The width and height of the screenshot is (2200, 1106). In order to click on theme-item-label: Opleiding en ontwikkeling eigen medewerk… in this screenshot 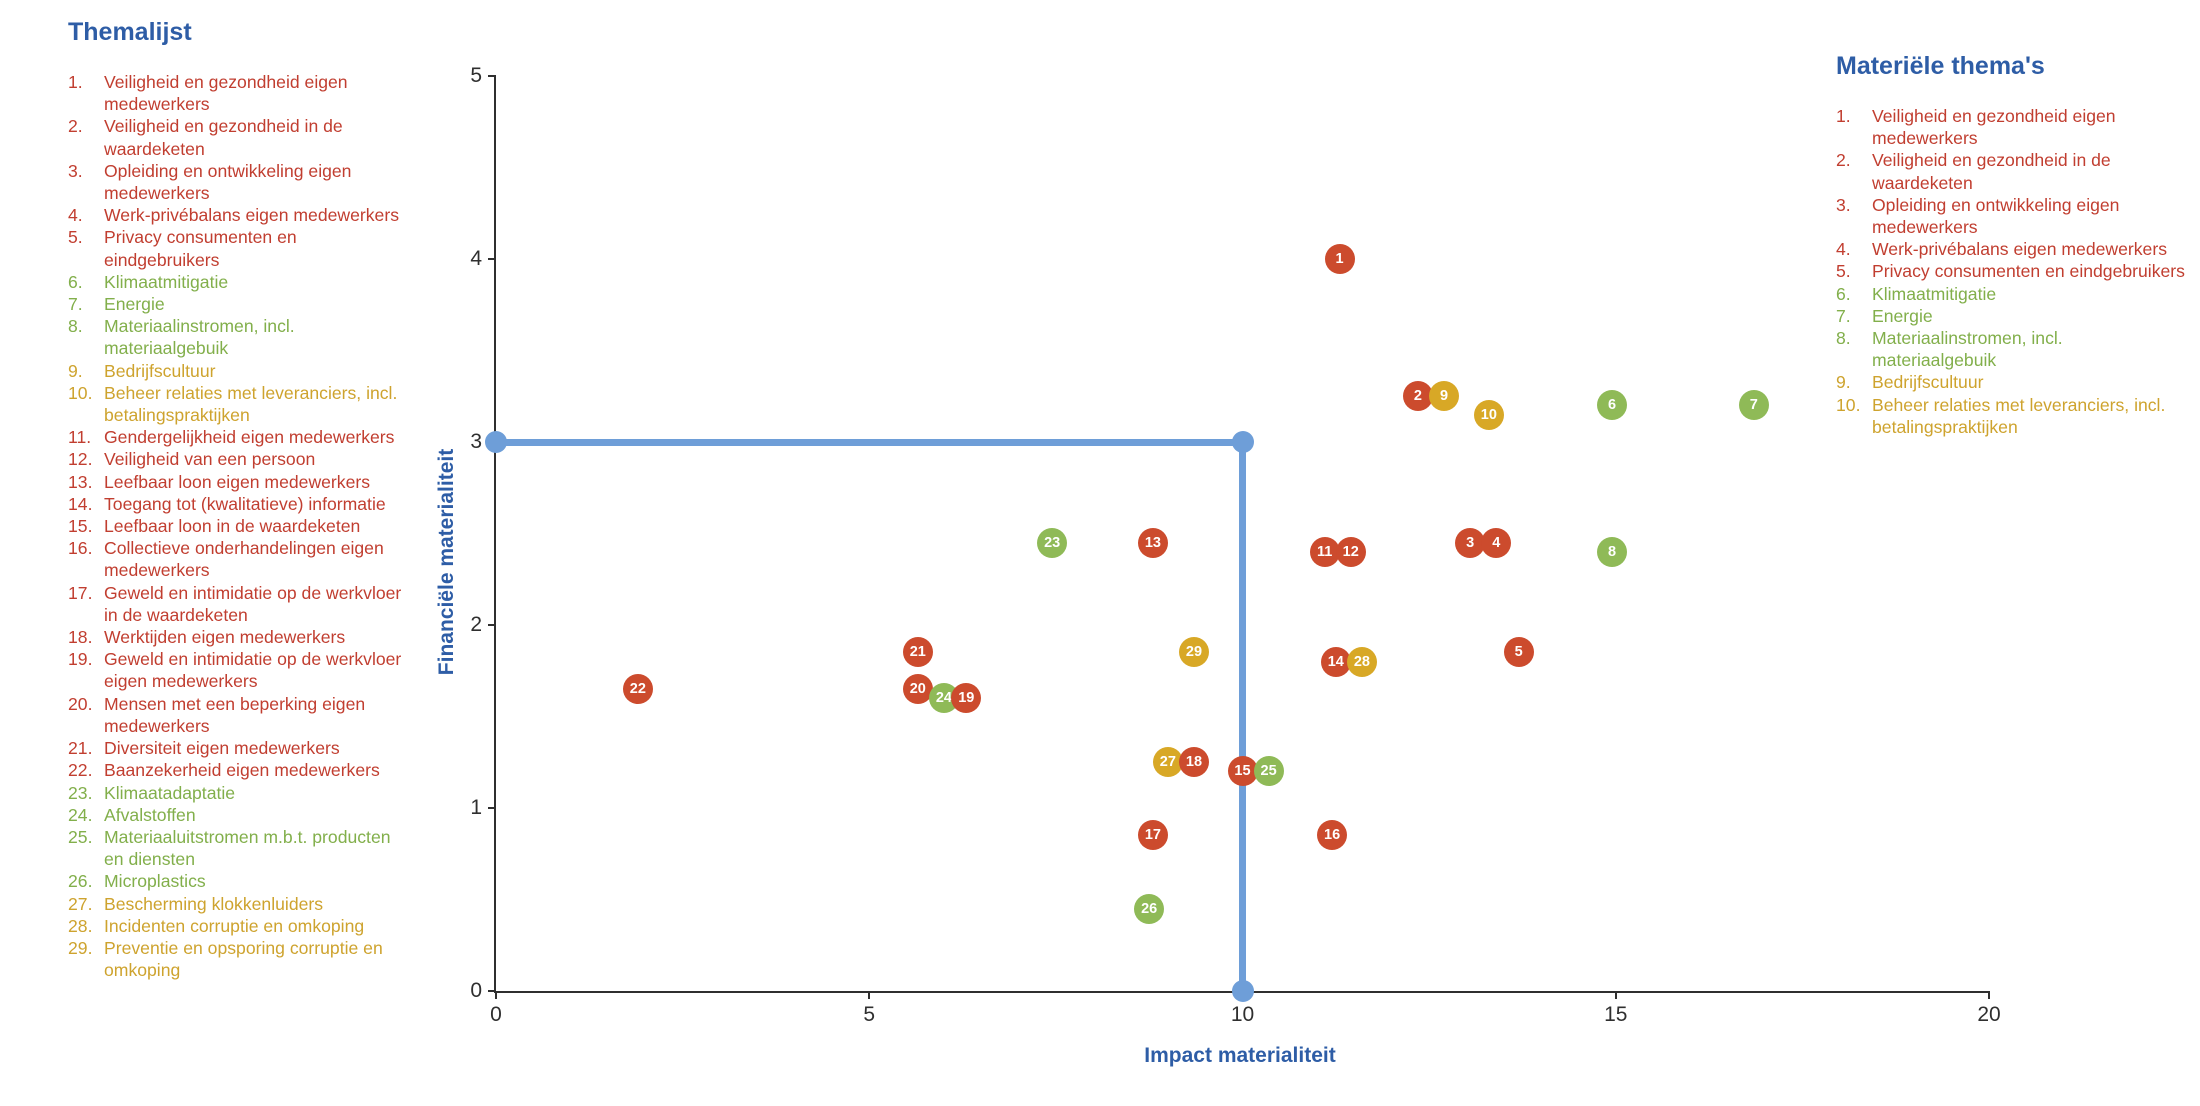, I will do `click(228, 182)`.